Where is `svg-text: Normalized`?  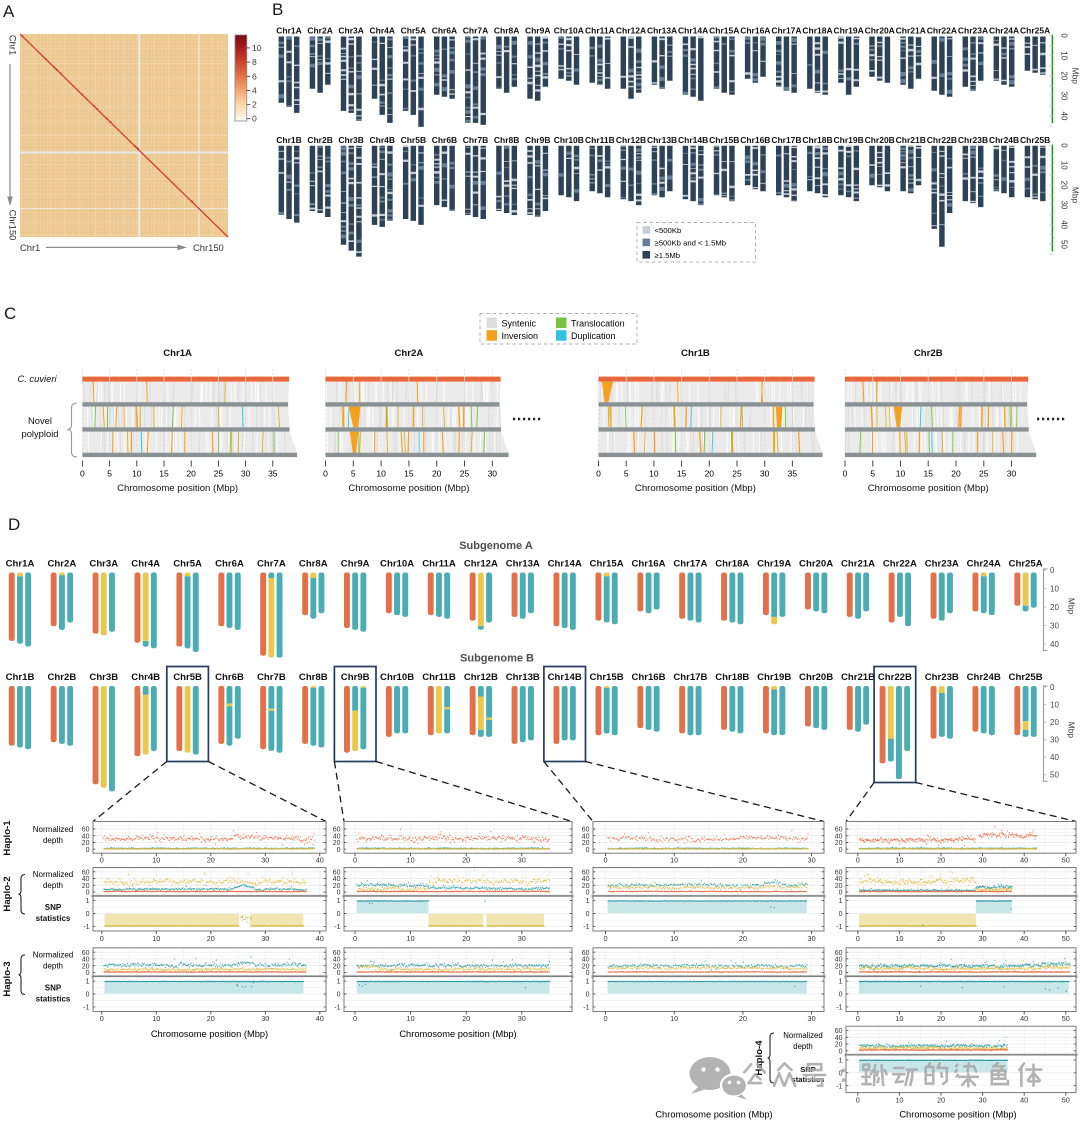
svg-text: Normalized is located at coordinates (53, 829).